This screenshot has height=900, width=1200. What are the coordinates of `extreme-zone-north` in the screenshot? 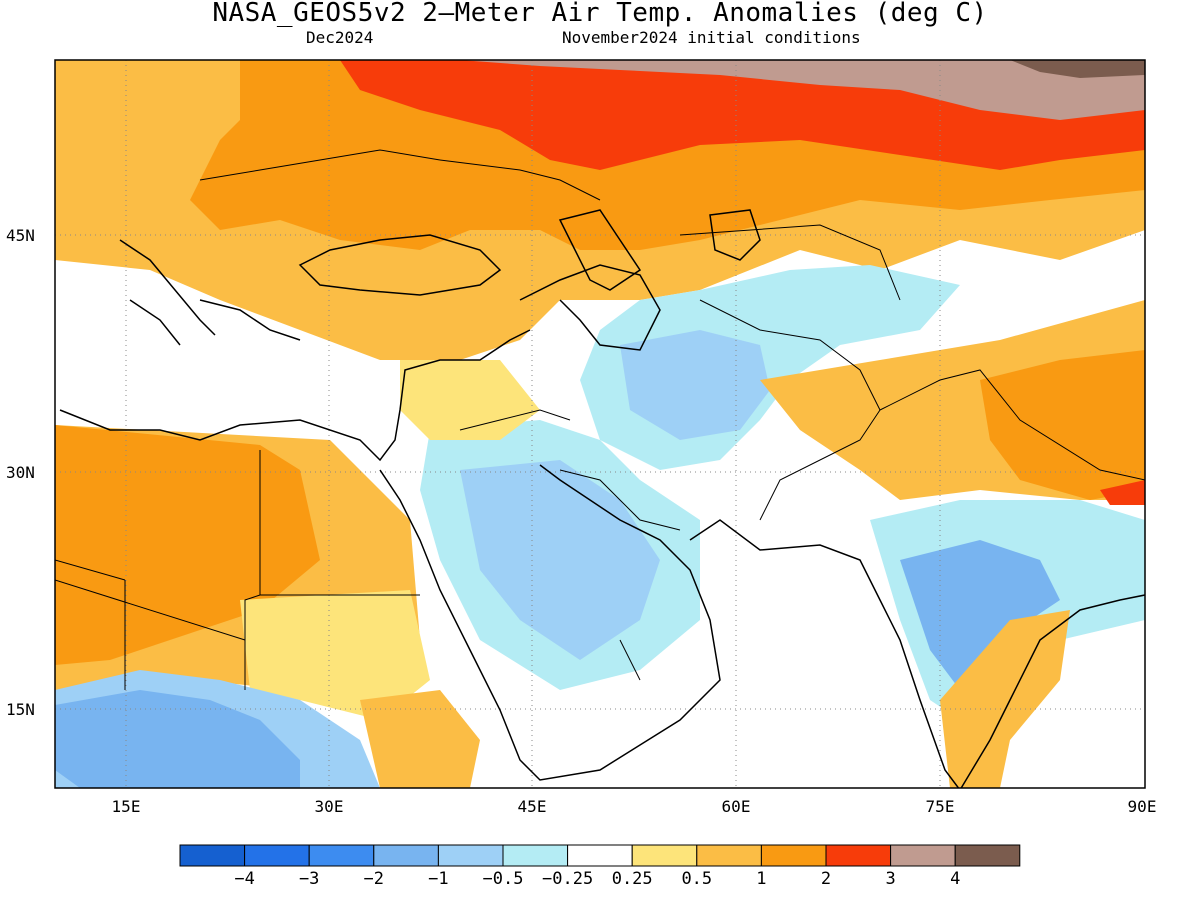 It's located at (802, 90).